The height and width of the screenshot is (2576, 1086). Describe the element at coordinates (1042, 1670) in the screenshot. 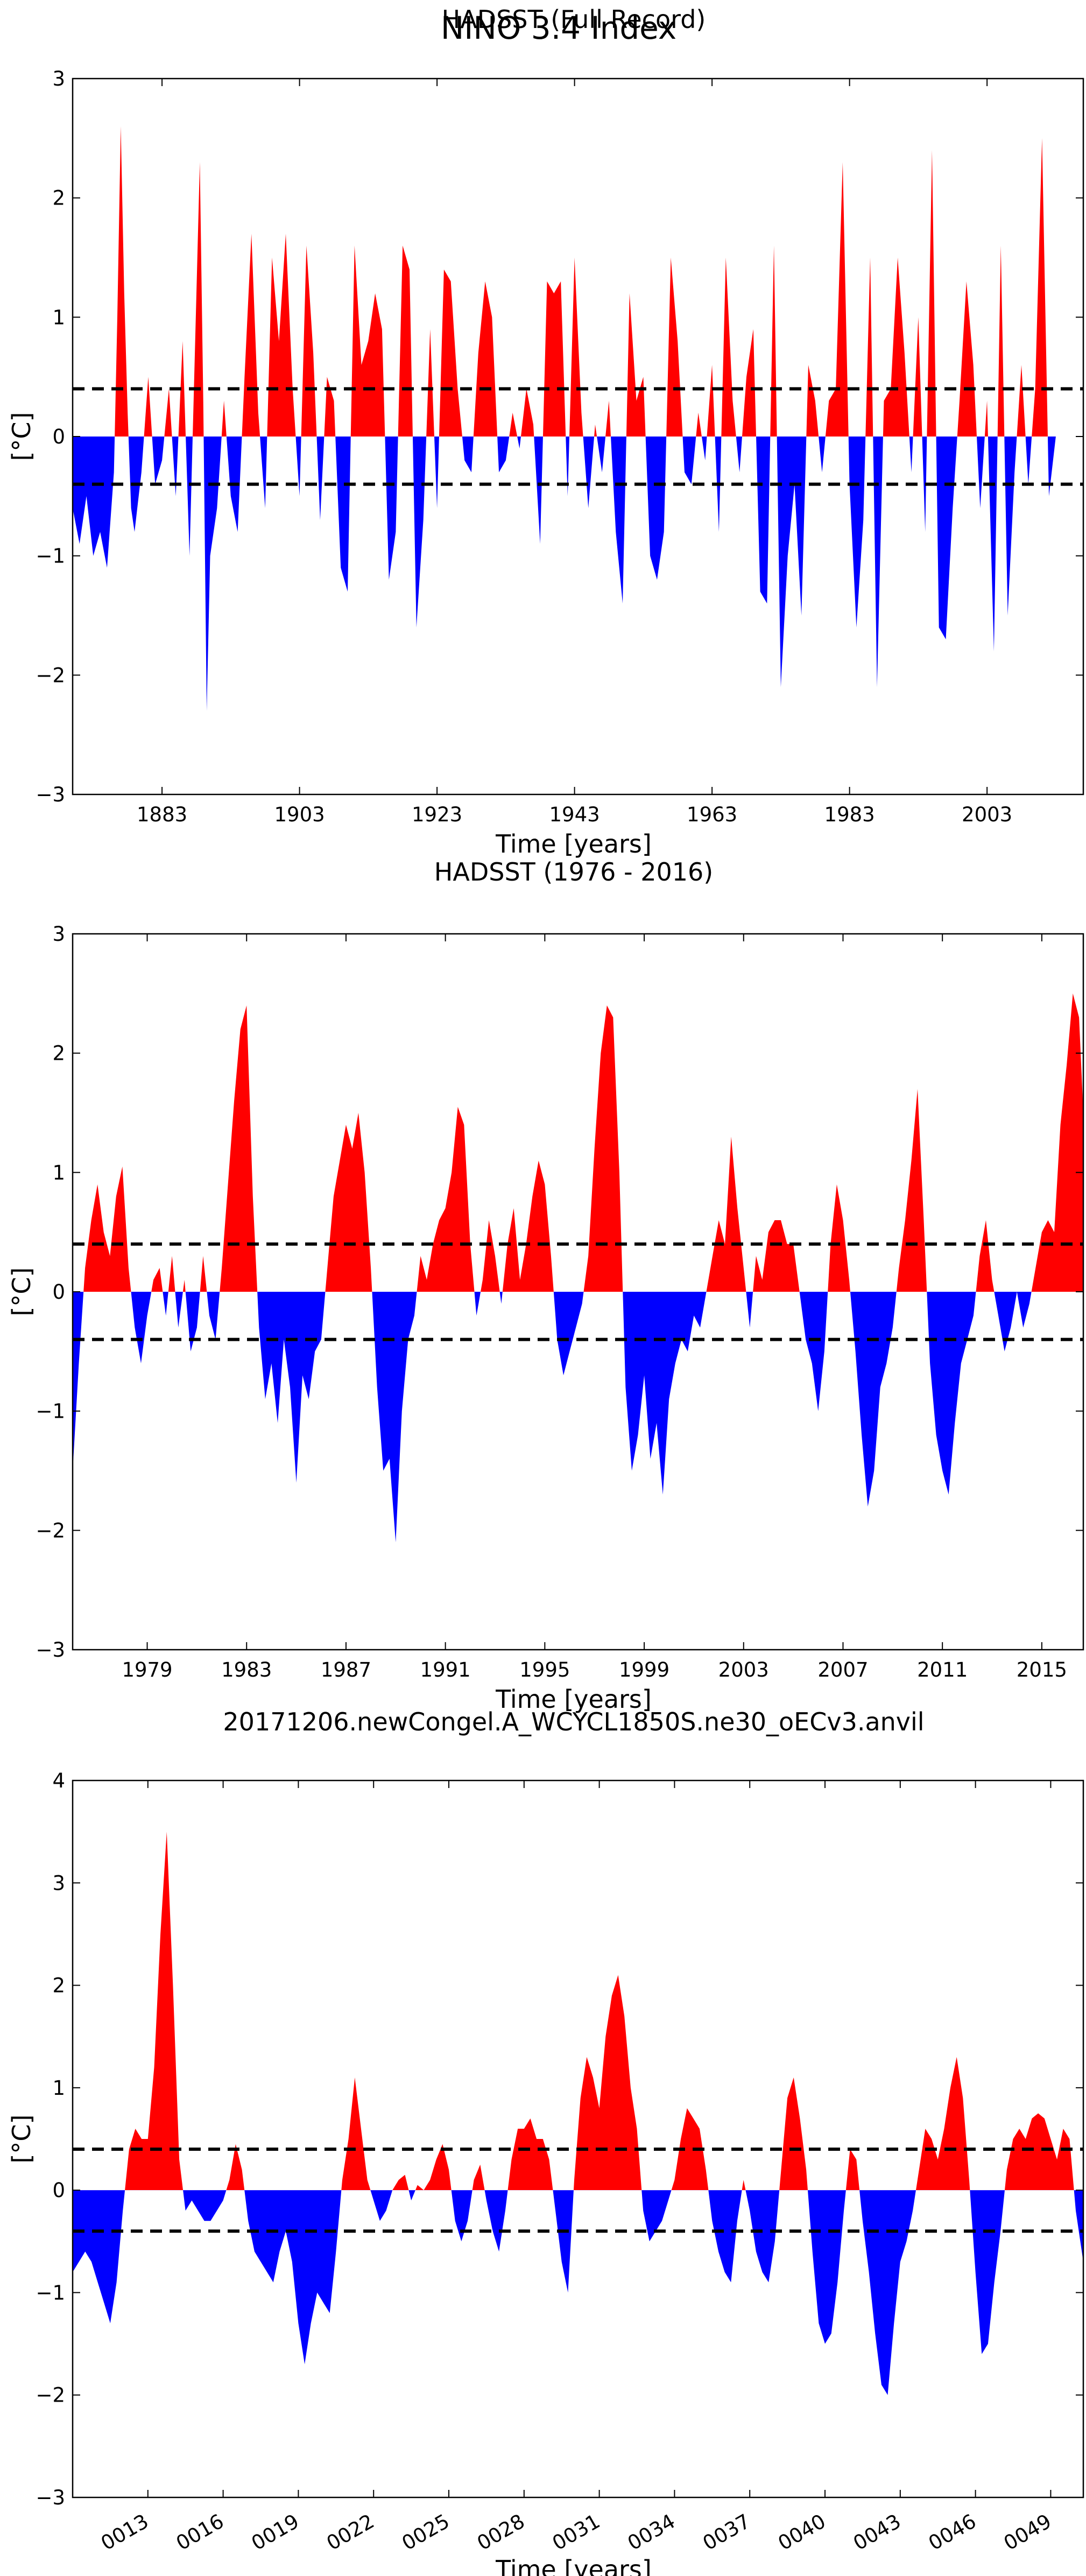

I see `x-tick-label: 2015` at that location.